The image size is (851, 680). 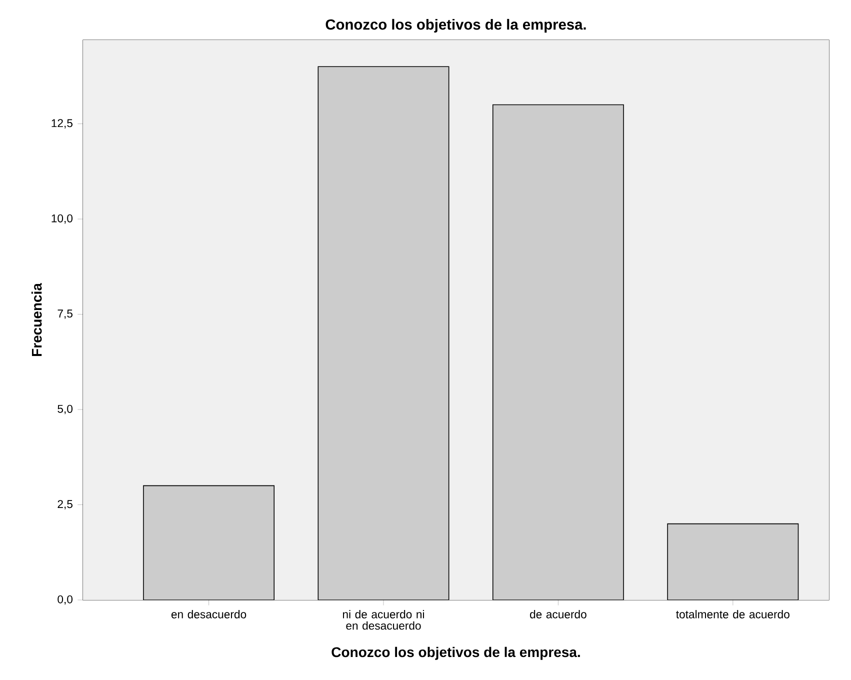 What do you see at coordinates (733, 614) in the screenshot?
I see `x-tick-label: totalmente de acuerdo` at bounding box center [733, 614].